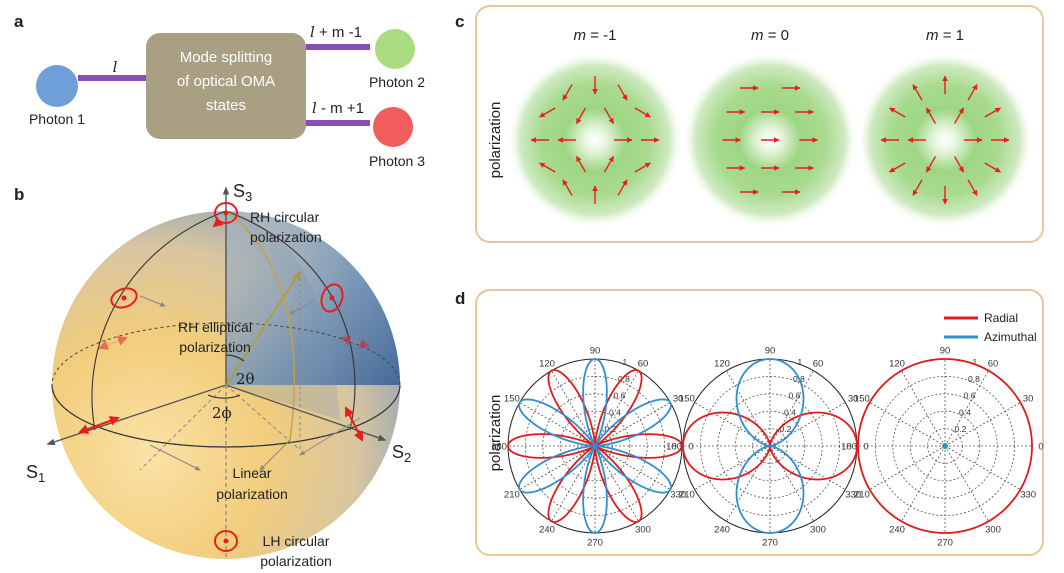  Describe the element at coordinates (1040, 447) in the screenshot. I see `polar-angle-tick: 0` at that location.